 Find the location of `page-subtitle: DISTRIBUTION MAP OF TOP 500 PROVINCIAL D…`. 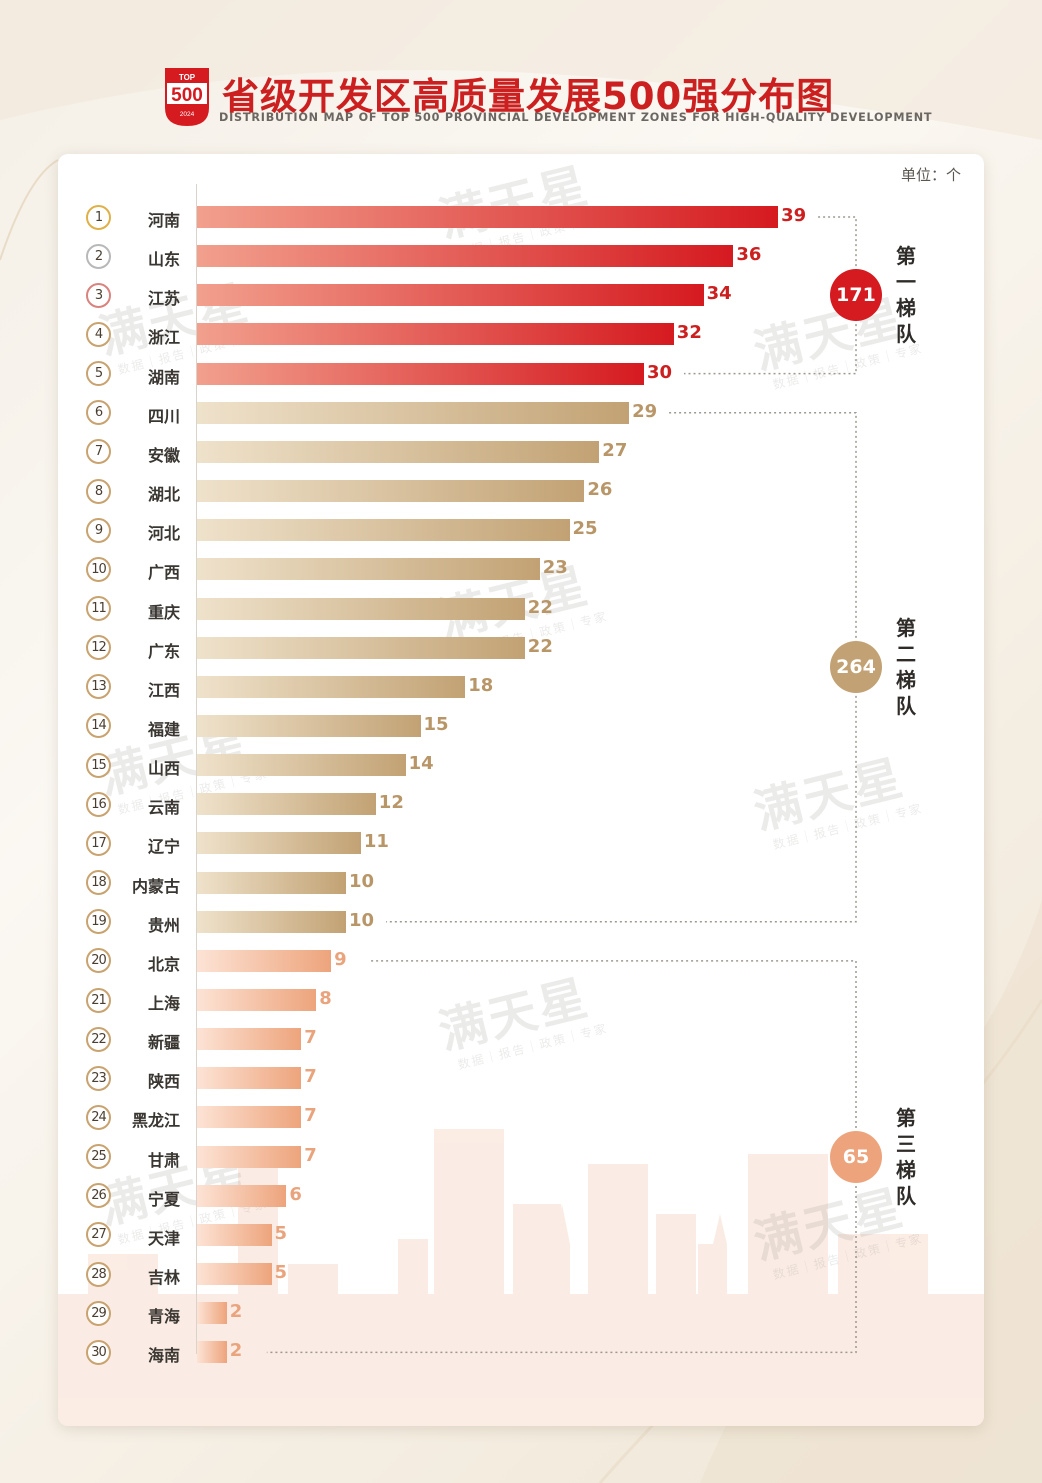

page-subtitle: DISTRIBUTION MAP OF TOP 500 PROVINCIAL D… is located at coordinates (576, 117).